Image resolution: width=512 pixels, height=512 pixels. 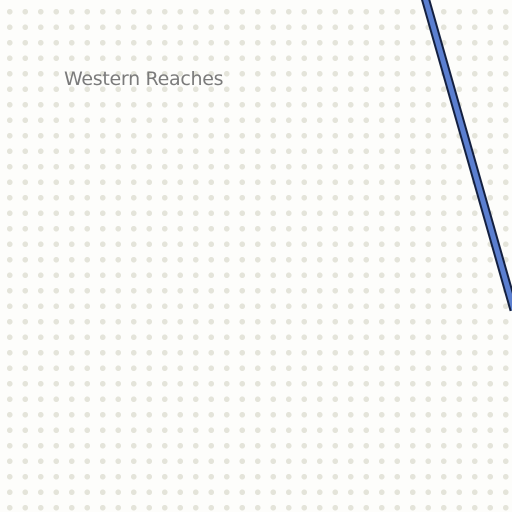 What do you see at coordinates (467, 155) in the screenshot?
I see `road-fill` at bounding box center [467, 155].